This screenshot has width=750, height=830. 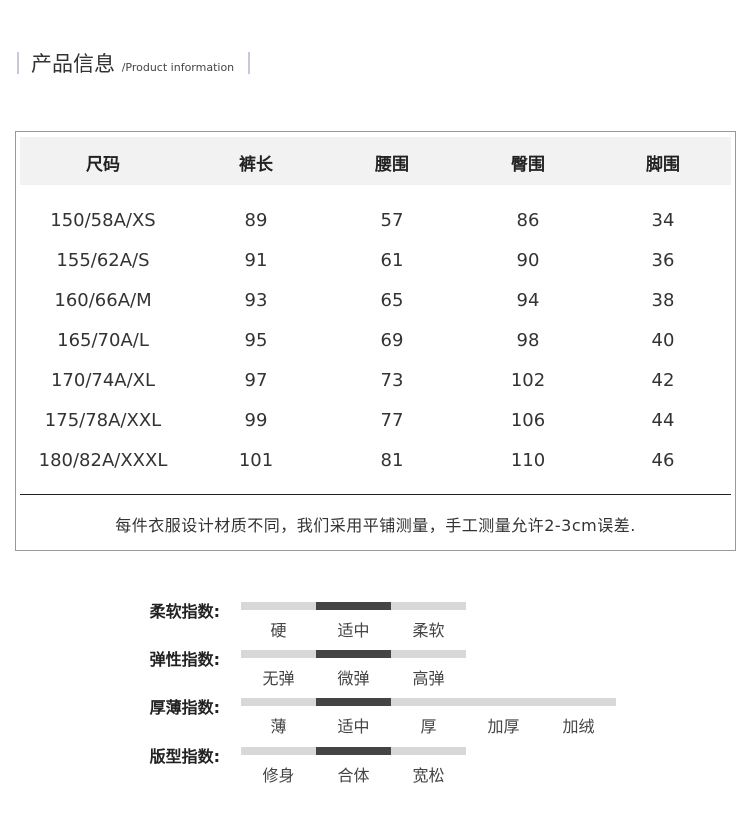 I want to click on section-title: 产品信息 /Product information, so click(x=132, y=63).